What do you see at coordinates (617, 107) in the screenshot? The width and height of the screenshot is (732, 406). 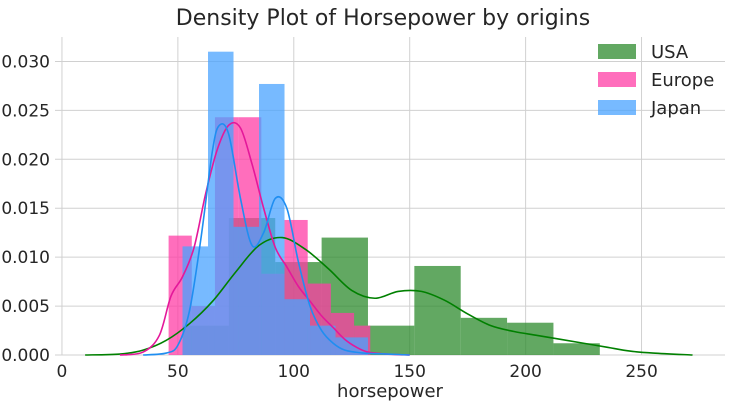 I see `legend-swatch-japan` at bounding box center [617, 107].